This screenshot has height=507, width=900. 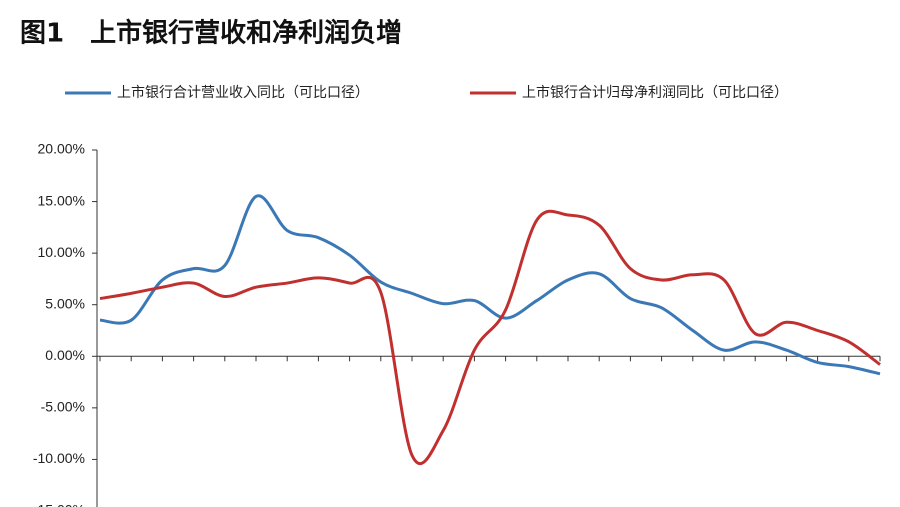 What do you see at coordinates (63, 407) in the screenshot?
I see `y-tick-label: -5.00%` at bounding box center [63, 407].